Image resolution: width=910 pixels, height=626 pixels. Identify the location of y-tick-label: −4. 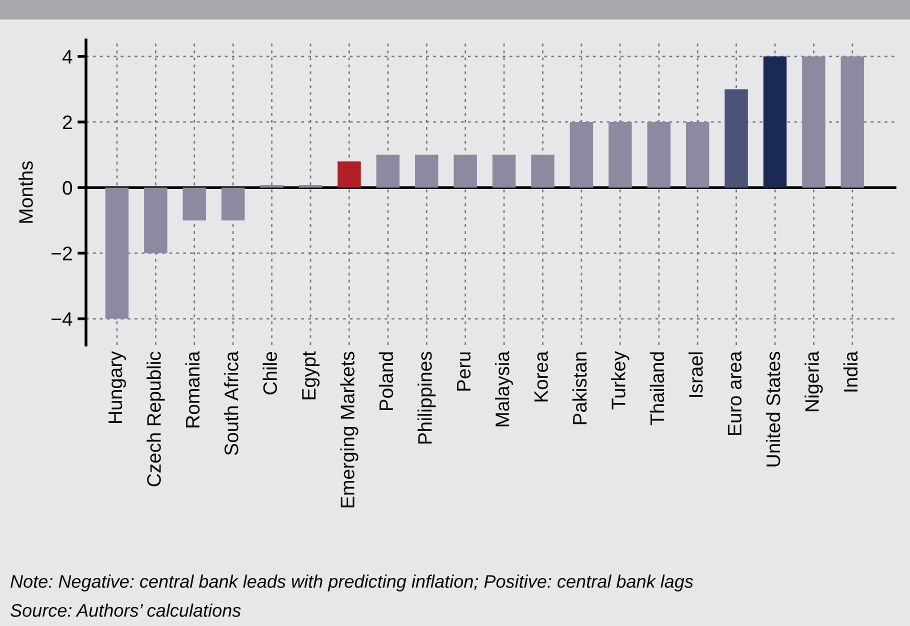
(62, 319).